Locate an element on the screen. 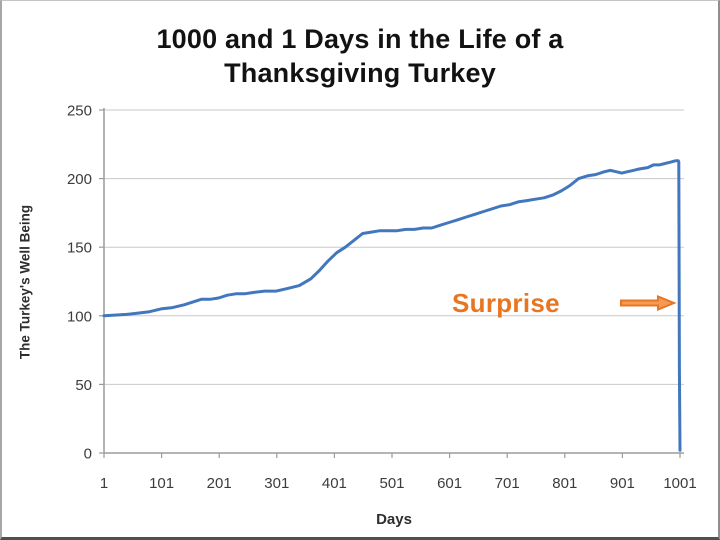 The height and width of the screenshot is (540, 720). svg-text: 1001 is located at coordinates (679, 483).